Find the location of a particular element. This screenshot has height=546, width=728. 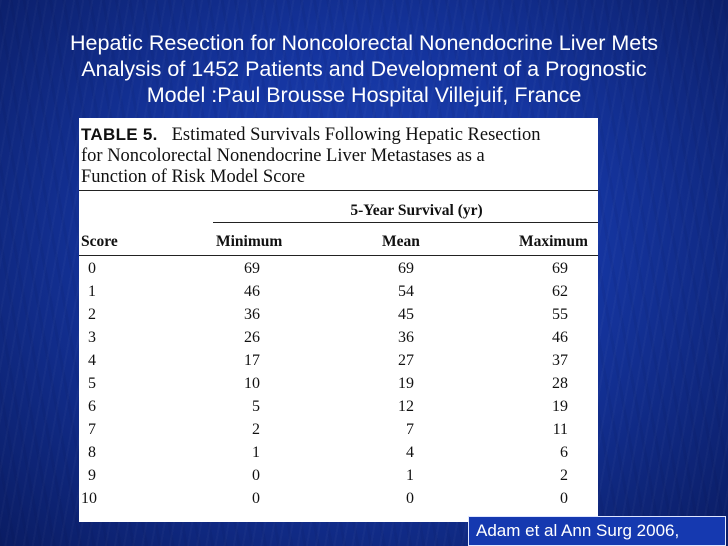

table-cell-mean: 4 is located at coordinates (410, 452).